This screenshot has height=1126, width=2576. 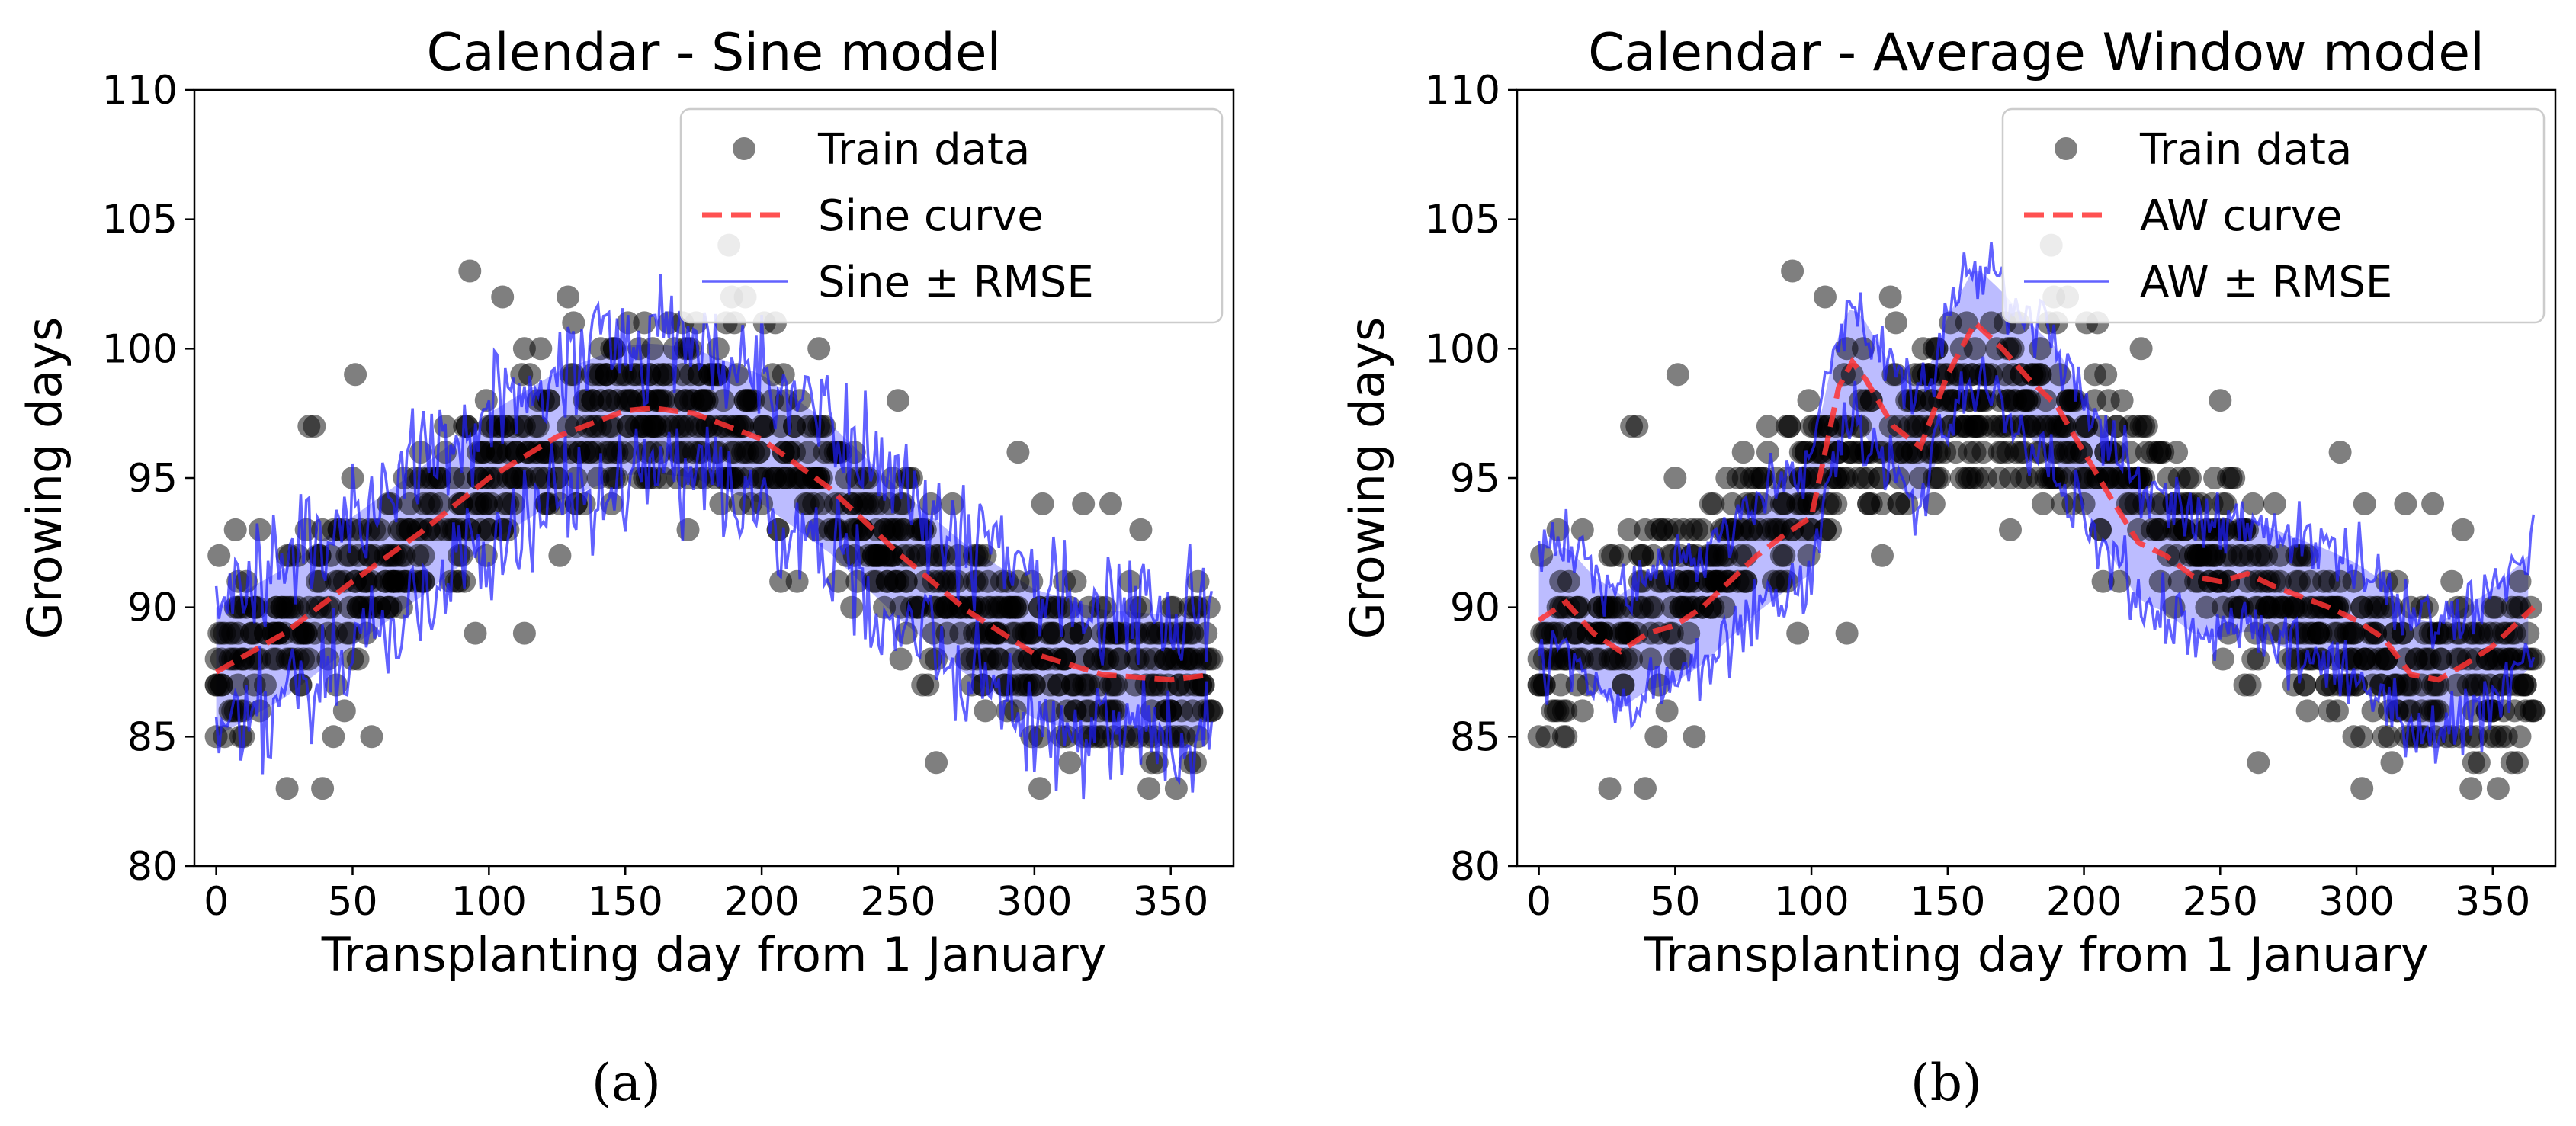 What do you see at coordinates (152, 867) in the screenshot?
I see `y-tick-label: 80` at bounding box center [152, 867].